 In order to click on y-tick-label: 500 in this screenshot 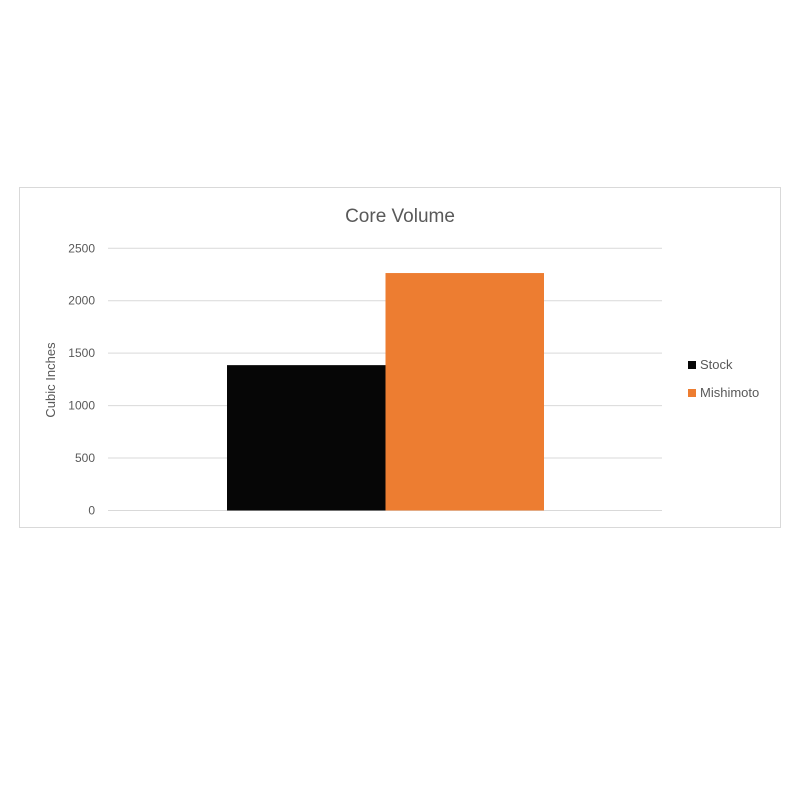, I will do `click(85, 458)`.